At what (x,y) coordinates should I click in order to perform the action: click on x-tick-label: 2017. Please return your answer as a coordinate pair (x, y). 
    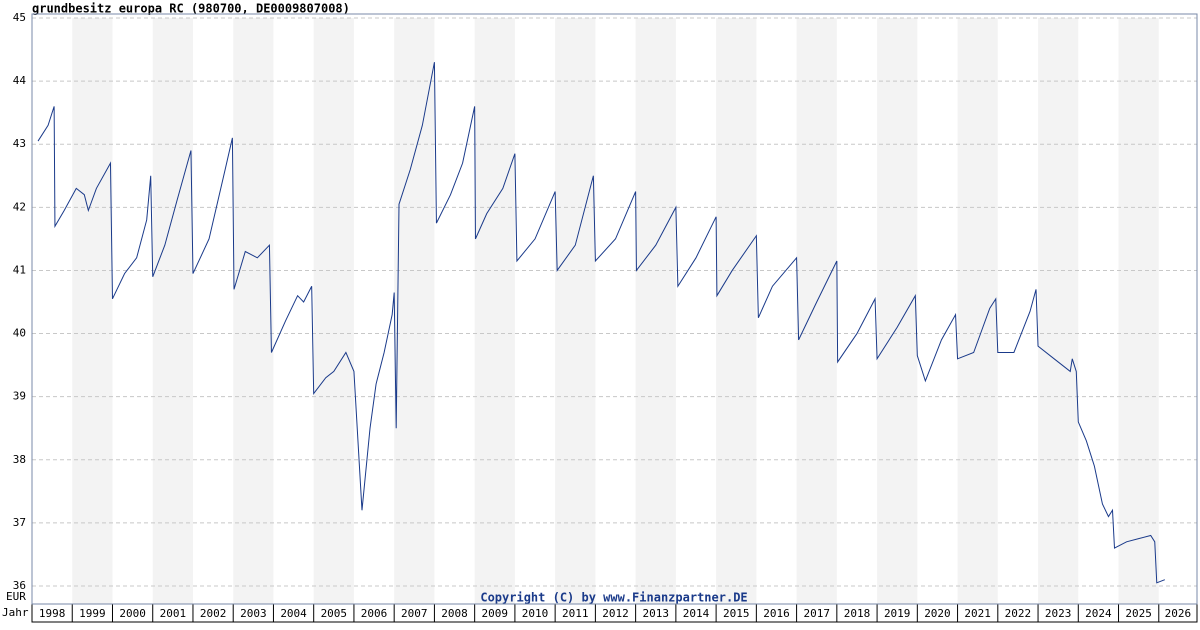
    Looking at the image, I should click on (816, 613).